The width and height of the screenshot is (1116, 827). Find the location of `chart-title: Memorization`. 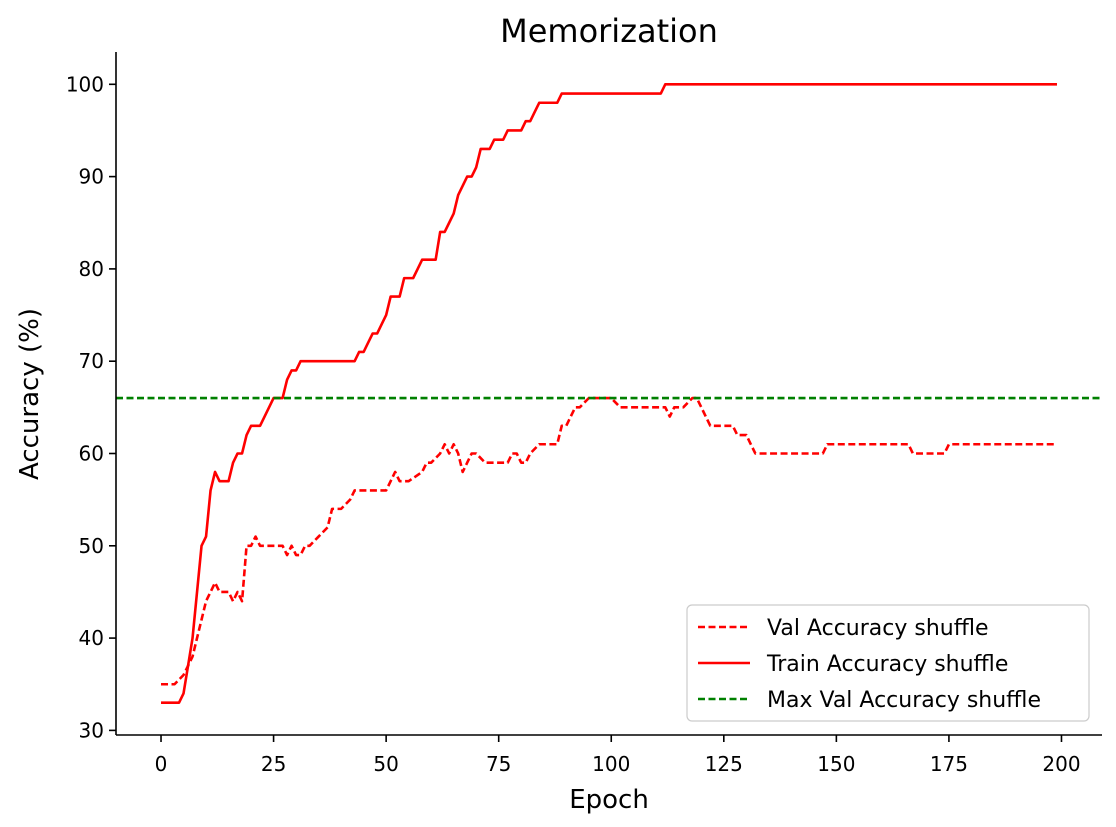

chart-title: Memorization is located at coordinates (609, 31).